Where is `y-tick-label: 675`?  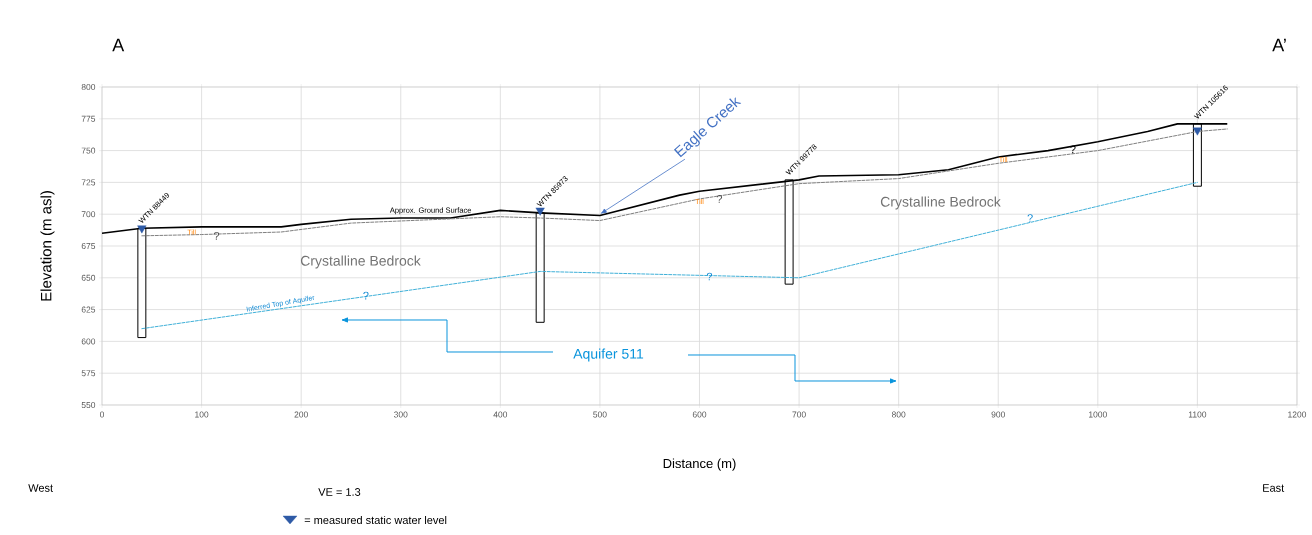
y-tick-label: 675 is located at coordinates (88, 245).